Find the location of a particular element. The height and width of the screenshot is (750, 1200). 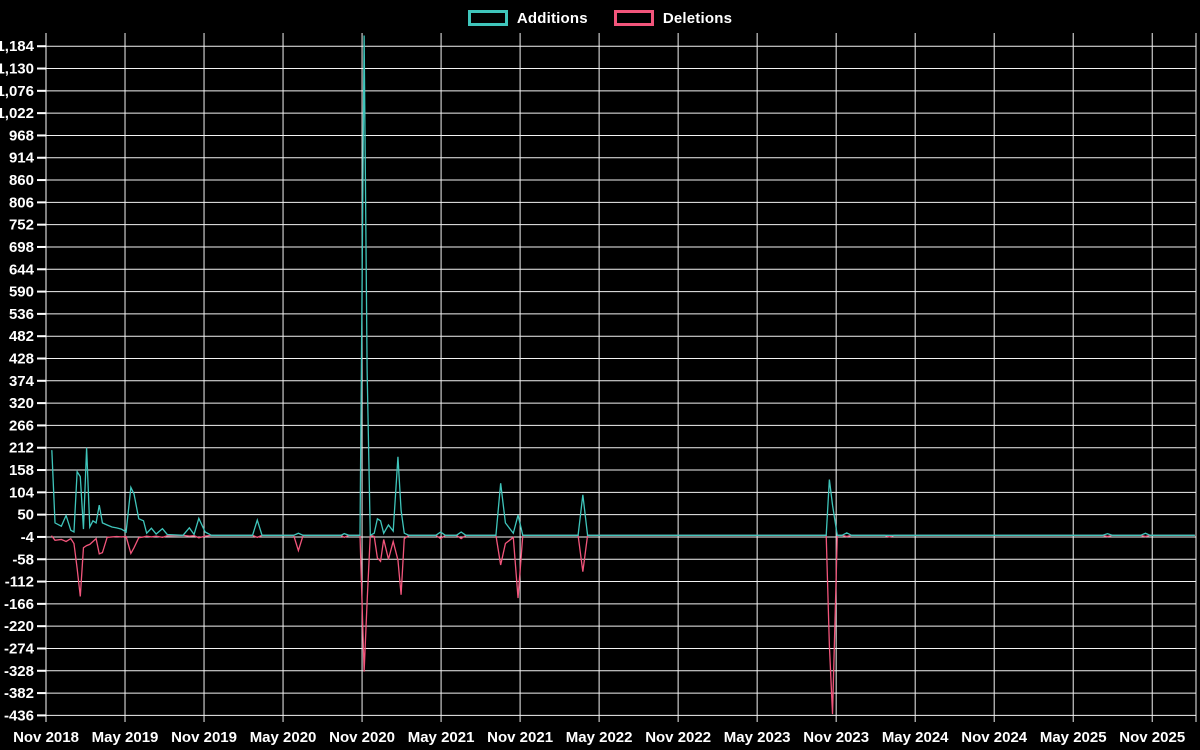

legend-label-deletions: Deletions is located at coordinates (697, 18).